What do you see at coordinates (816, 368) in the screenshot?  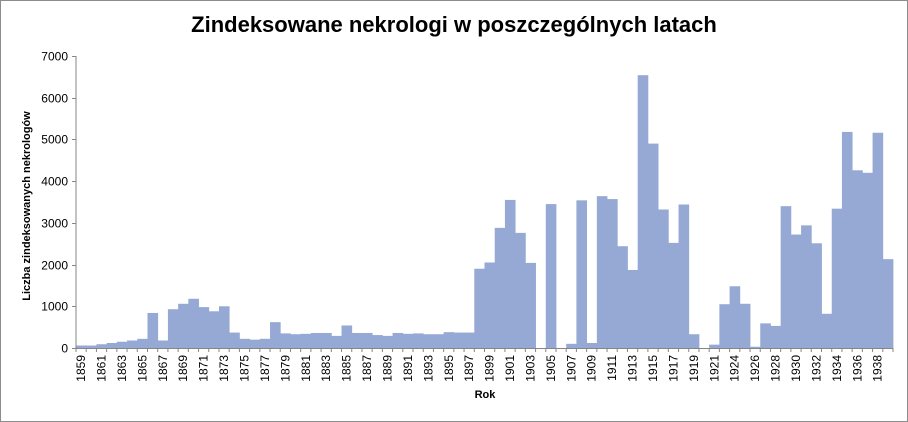 I see `x-tick-label: 1932` at bounding box center [816, 368].